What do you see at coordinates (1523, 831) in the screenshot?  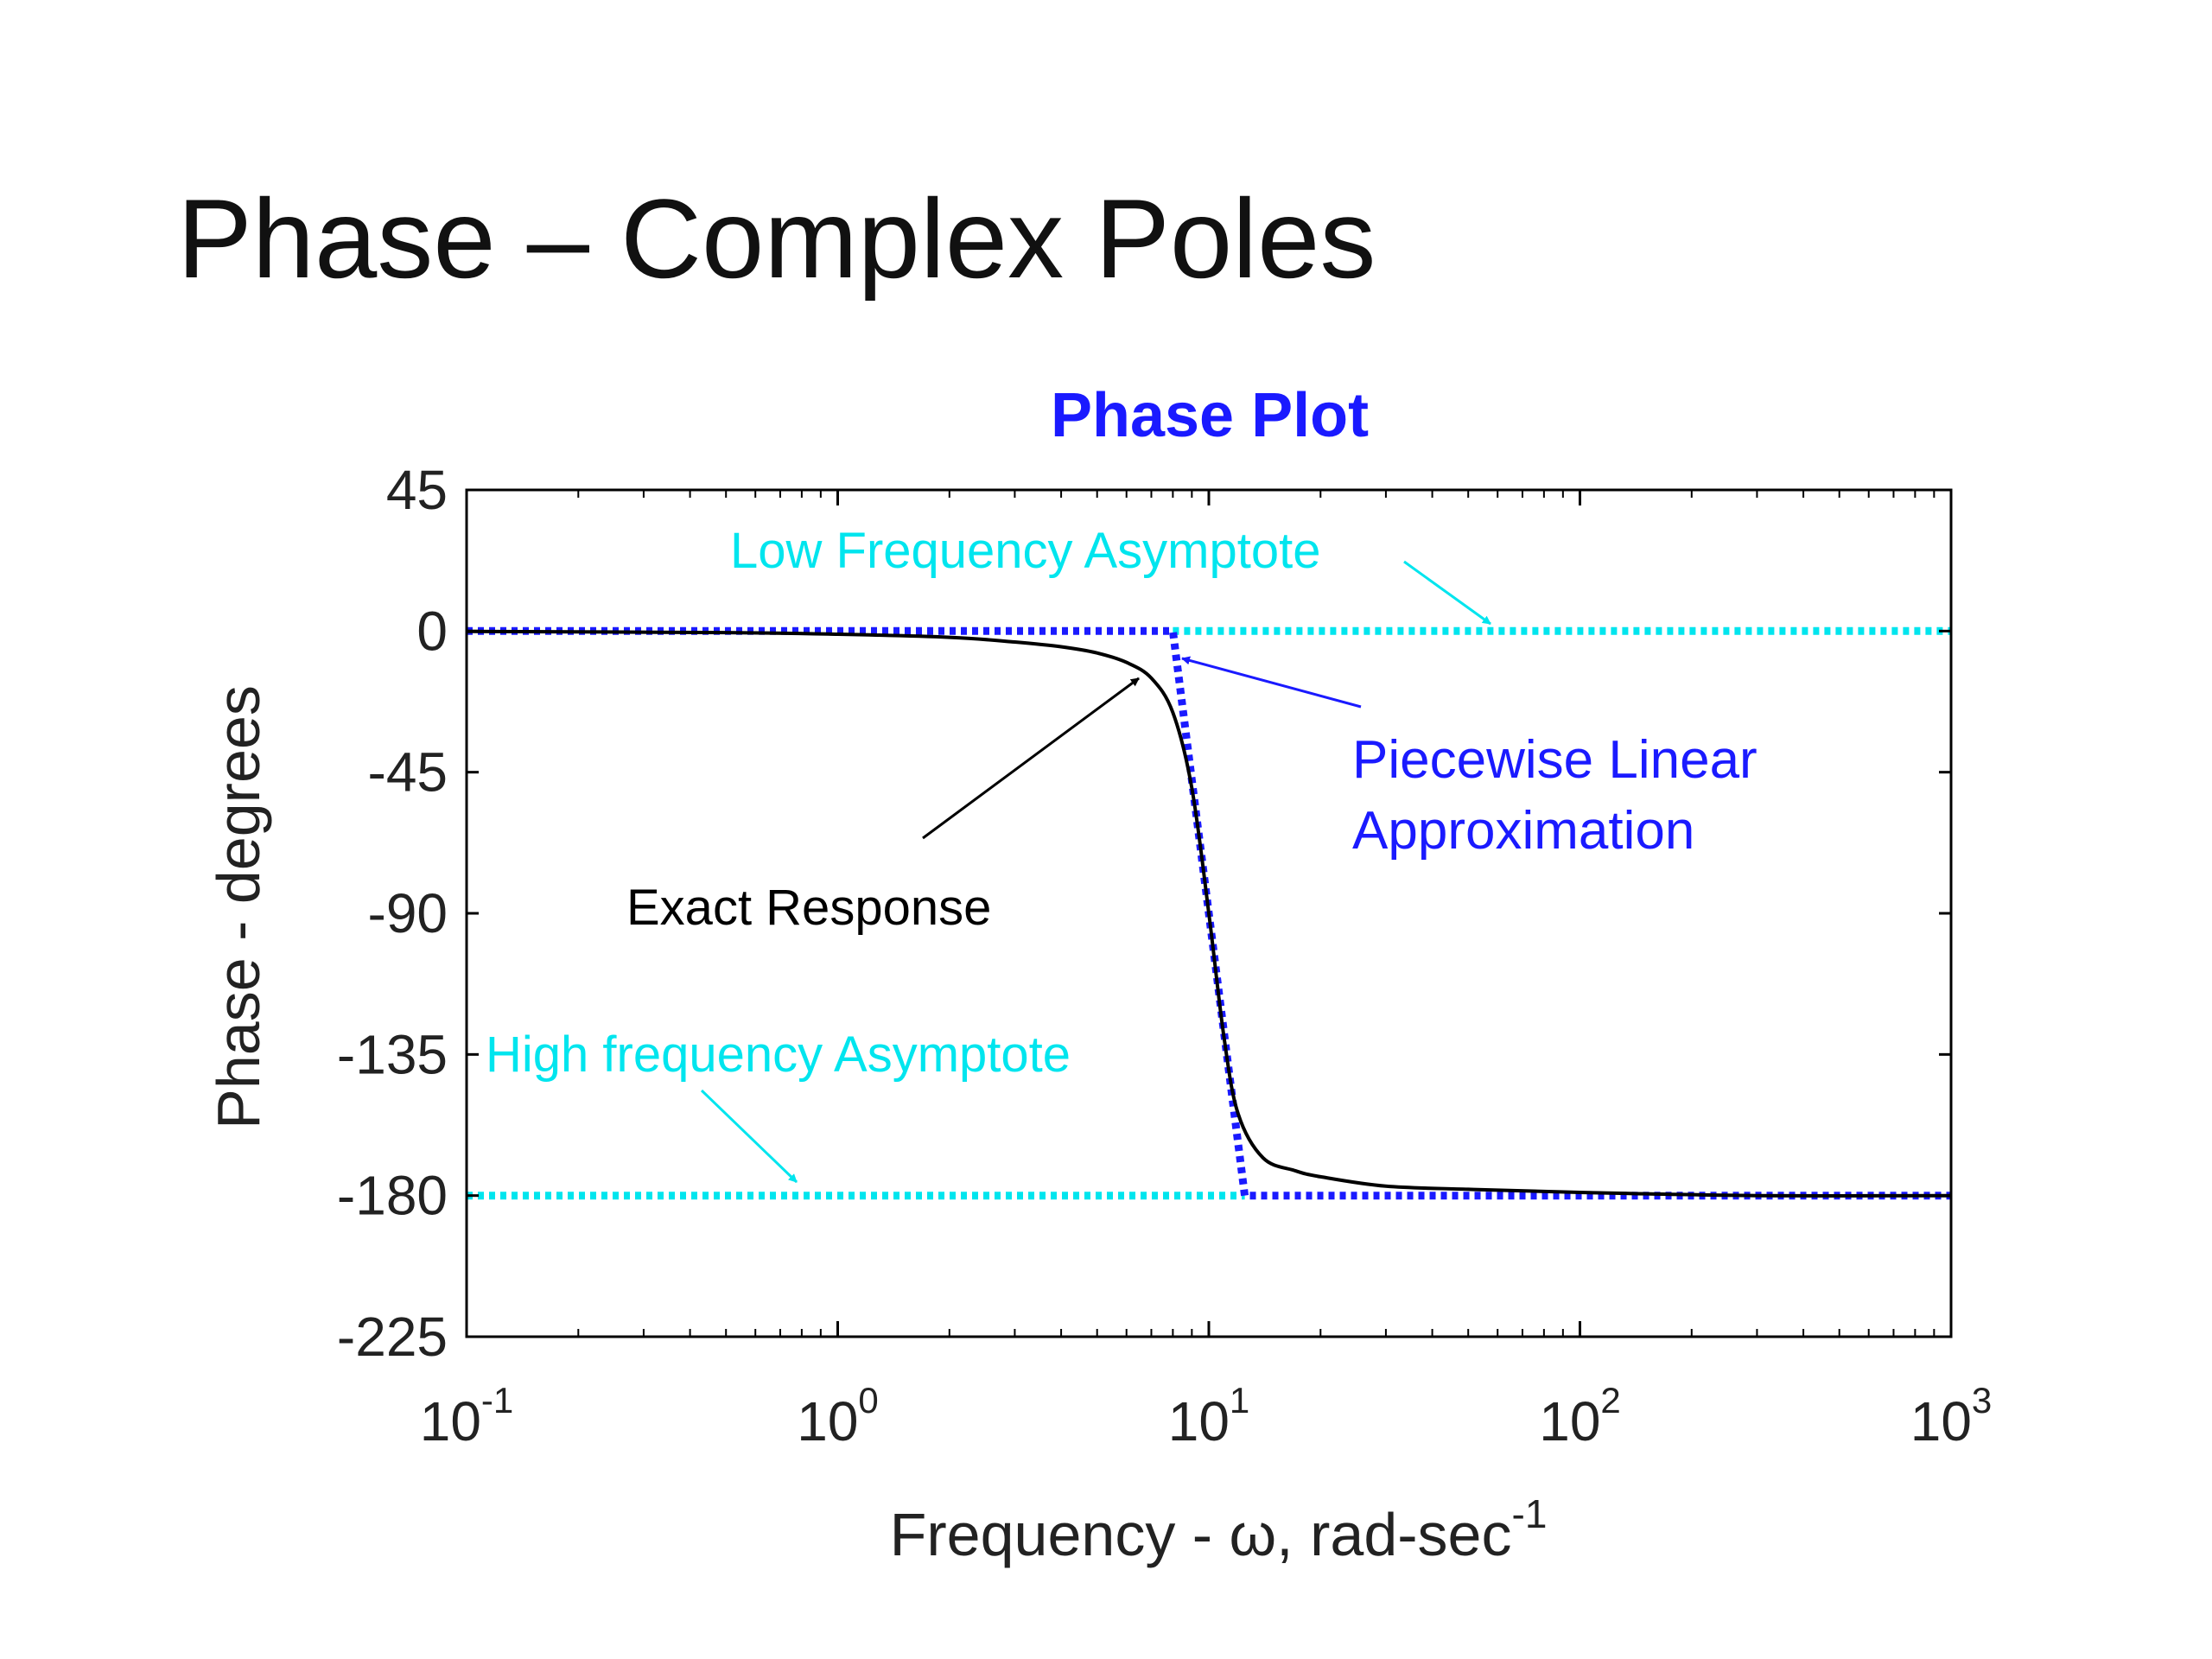 I see `piecewise-label-line2: Approximation` at bounding box center [1523, 831].